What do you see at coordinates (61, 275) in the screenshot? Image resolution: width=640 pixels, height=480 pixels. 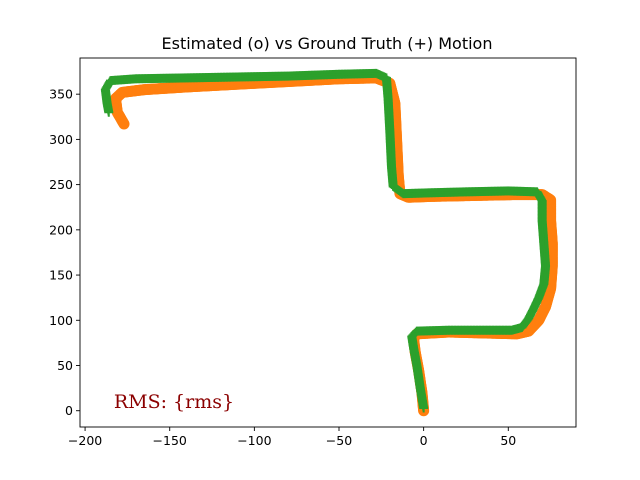 I see `y-tick-label: 150` at bounding box center [61, 275].